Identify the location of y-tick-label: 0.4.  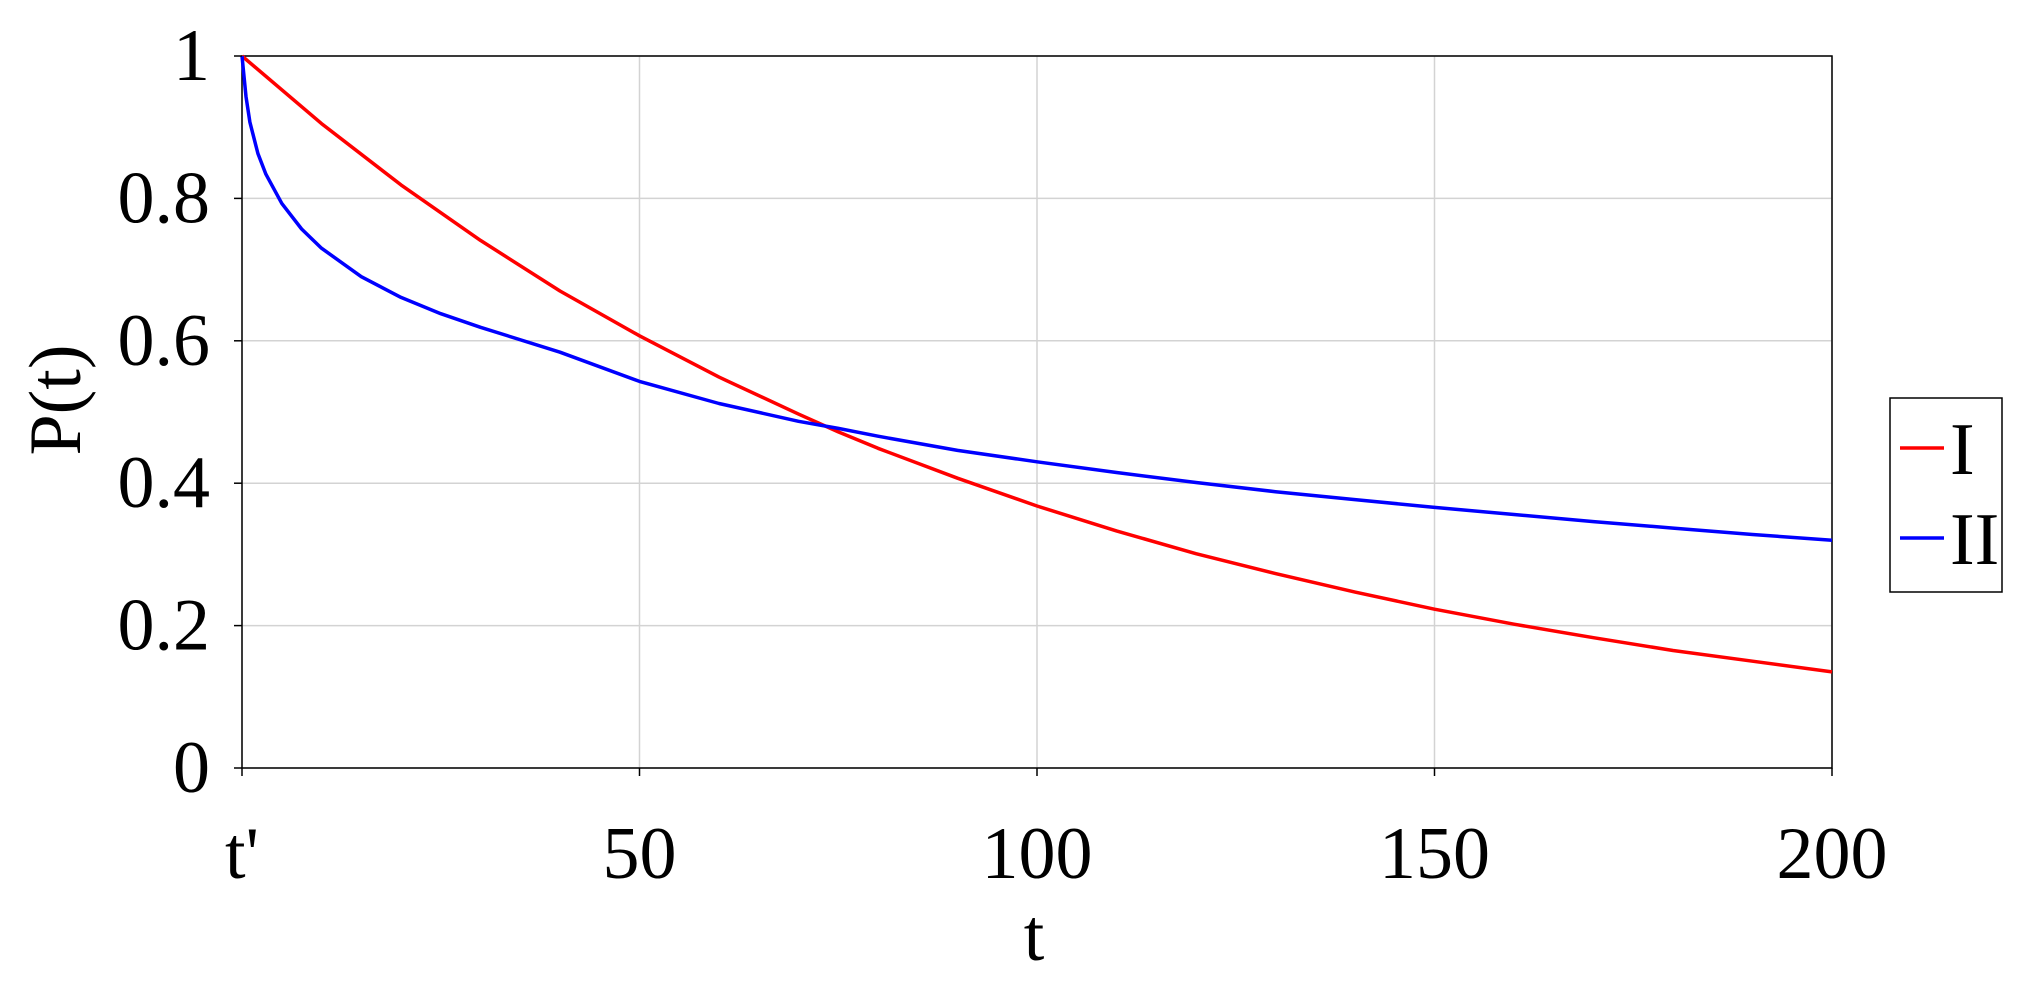
(164, 483).